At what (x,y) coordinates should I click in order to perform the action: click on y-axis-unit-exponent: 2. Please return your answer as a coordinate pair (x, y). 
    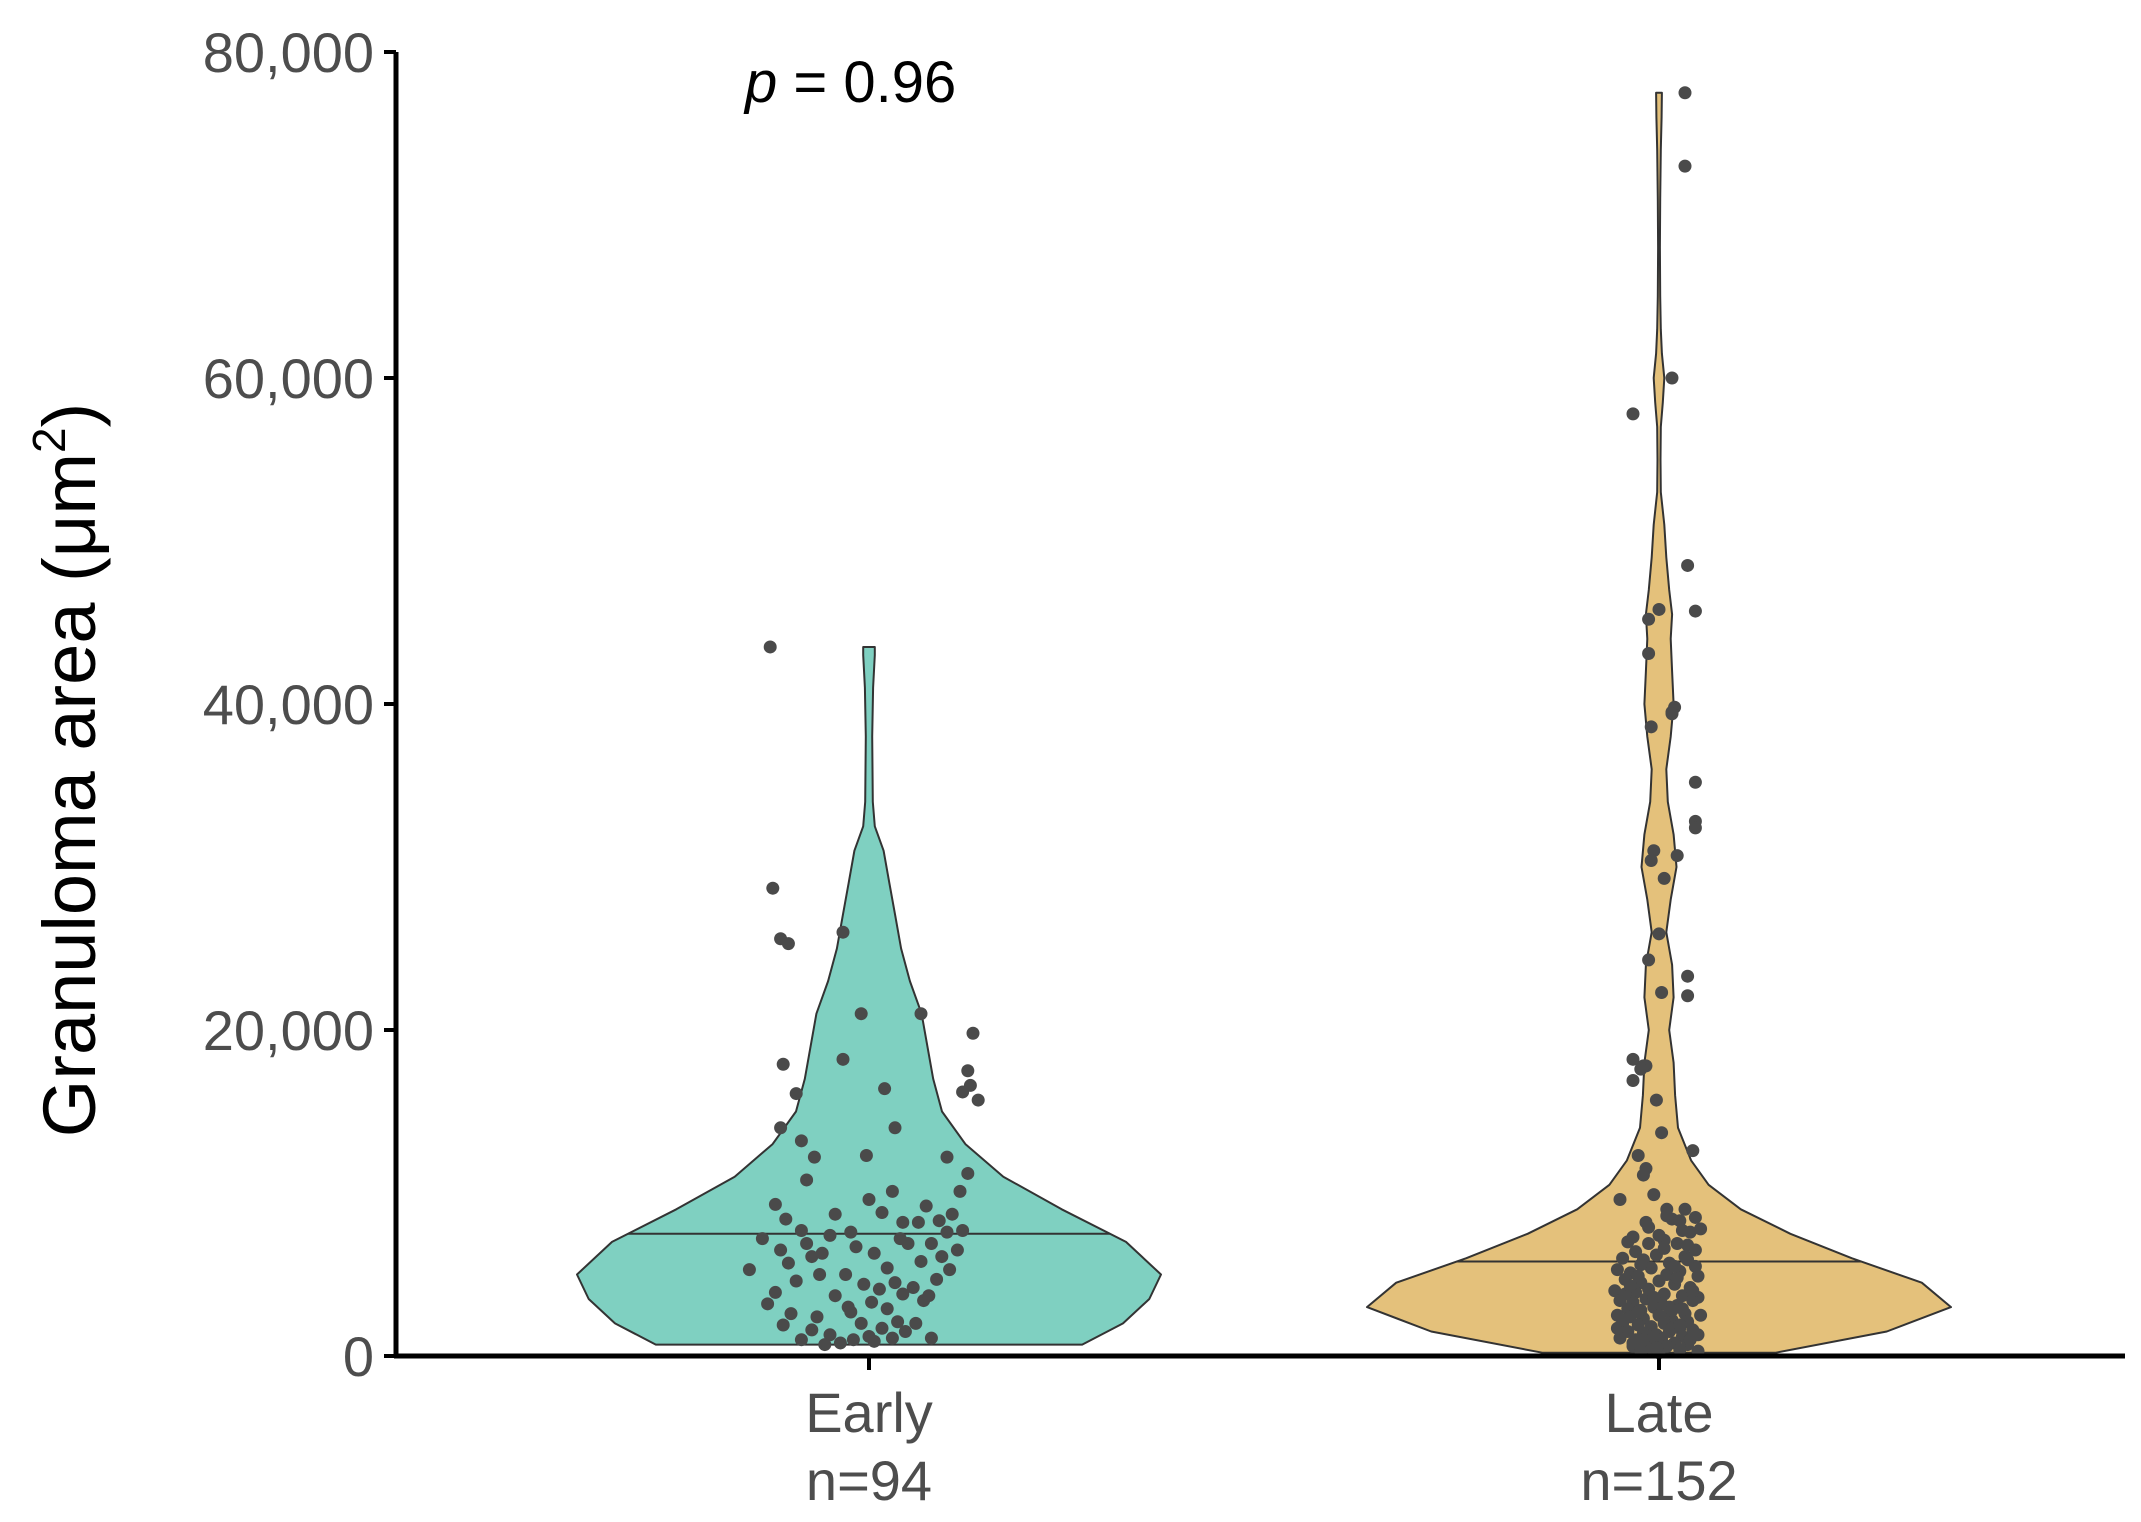
    Looking at the image, I should click on (49, 440).